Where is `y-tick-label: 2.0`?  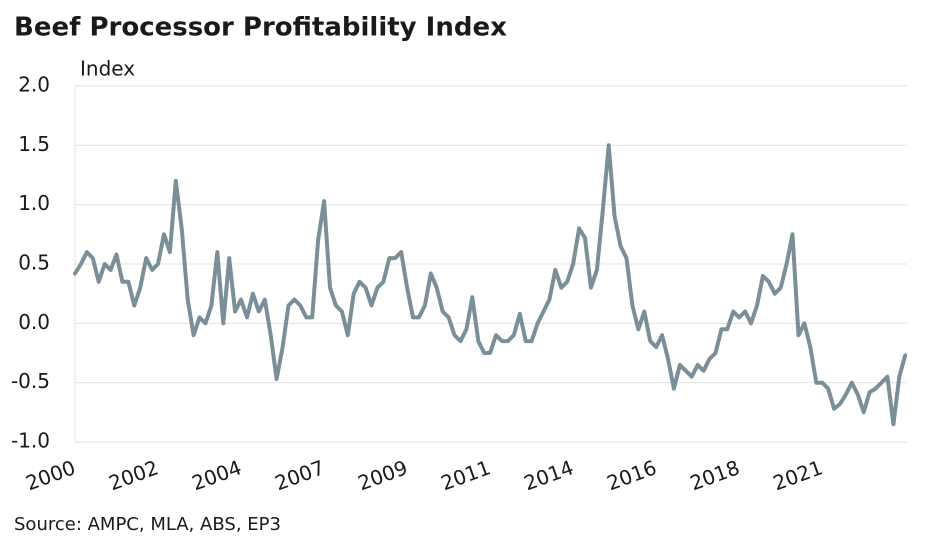
y-tick-label: 2.0 is located at coordinates (34, 85).